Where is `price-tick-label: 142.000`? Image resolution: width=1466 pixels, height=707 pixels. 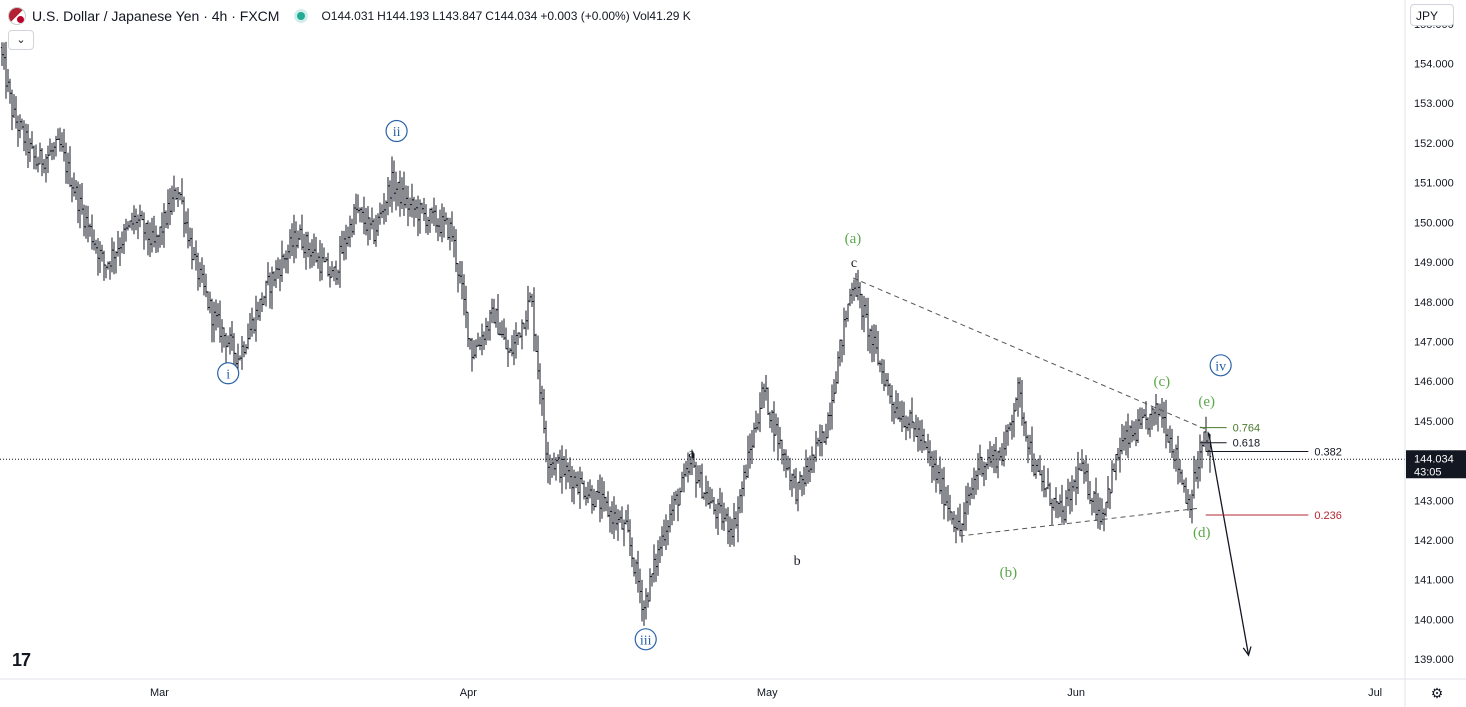 price-tick-label: 142.000 is located at coordinates (1434, 541).